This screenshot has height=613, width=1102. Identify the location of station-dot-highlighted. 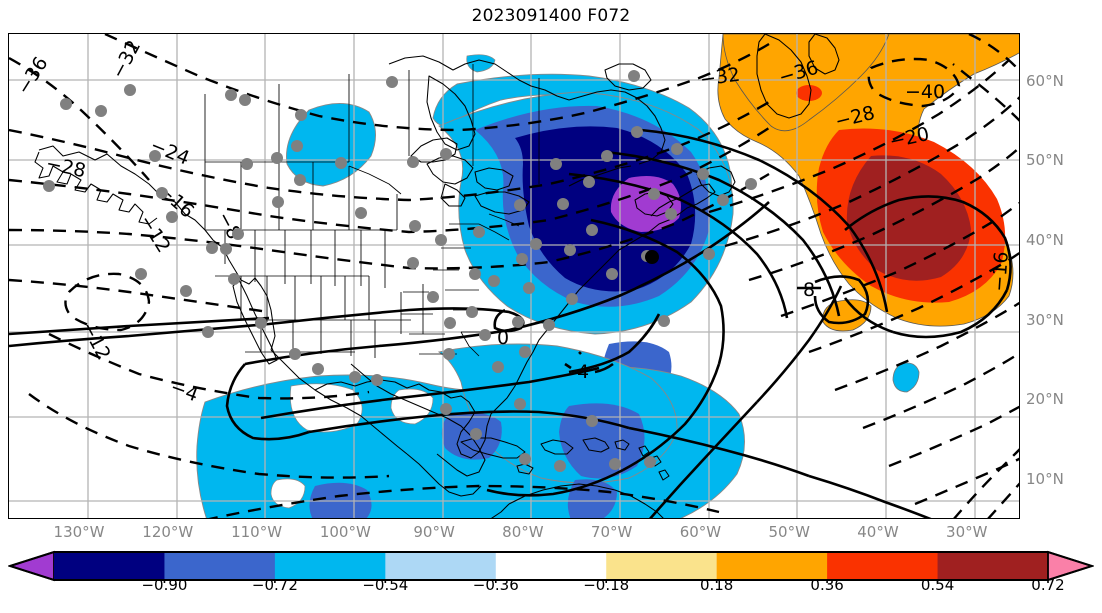
(652, 257).